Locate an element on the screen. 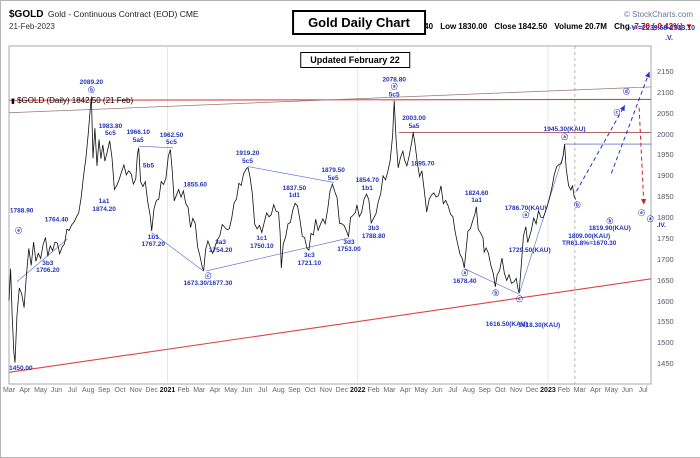  quote-date: 21-Feb-2023 is located at coordinates (32, 26).